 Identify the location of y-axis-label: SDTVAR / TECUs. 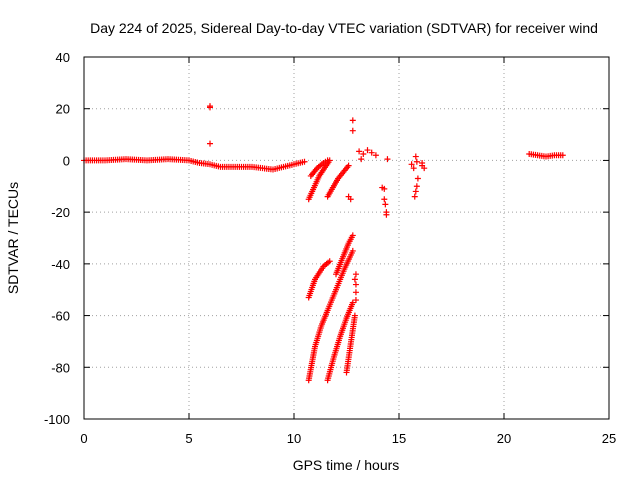
(13, 238).